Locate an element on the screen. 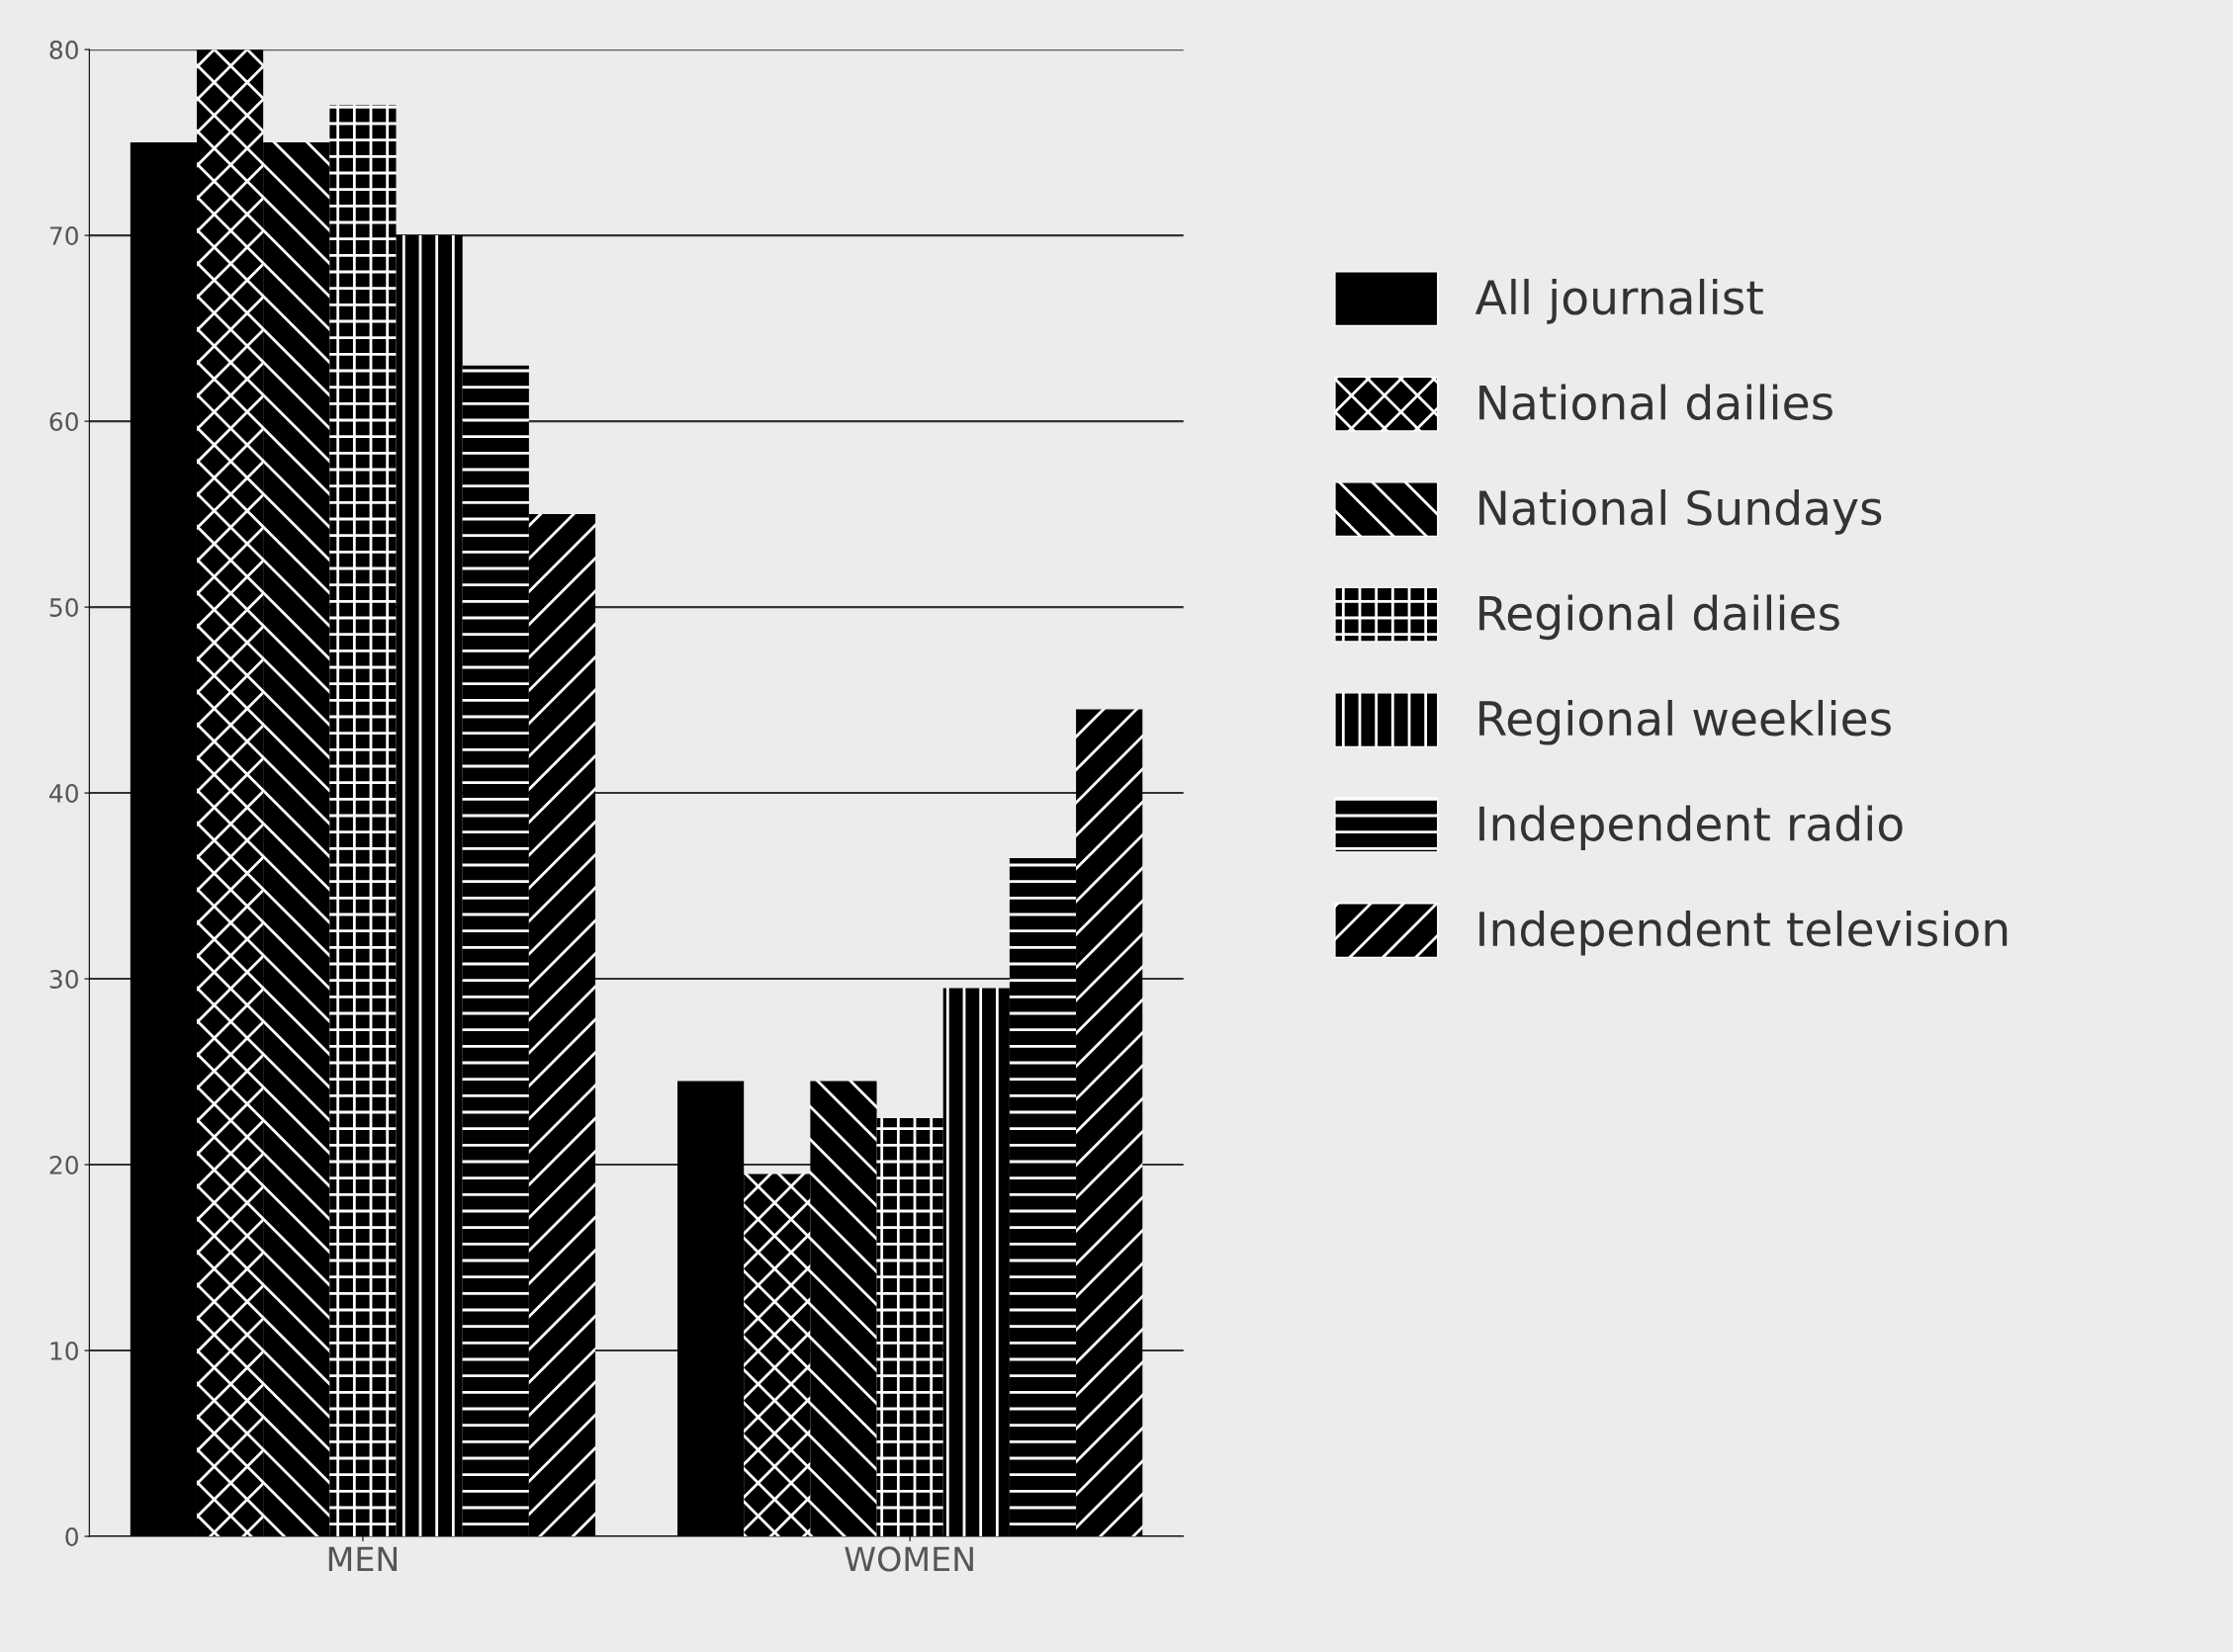  y-tick-label: 10 is located at coordinates (64, 1350).